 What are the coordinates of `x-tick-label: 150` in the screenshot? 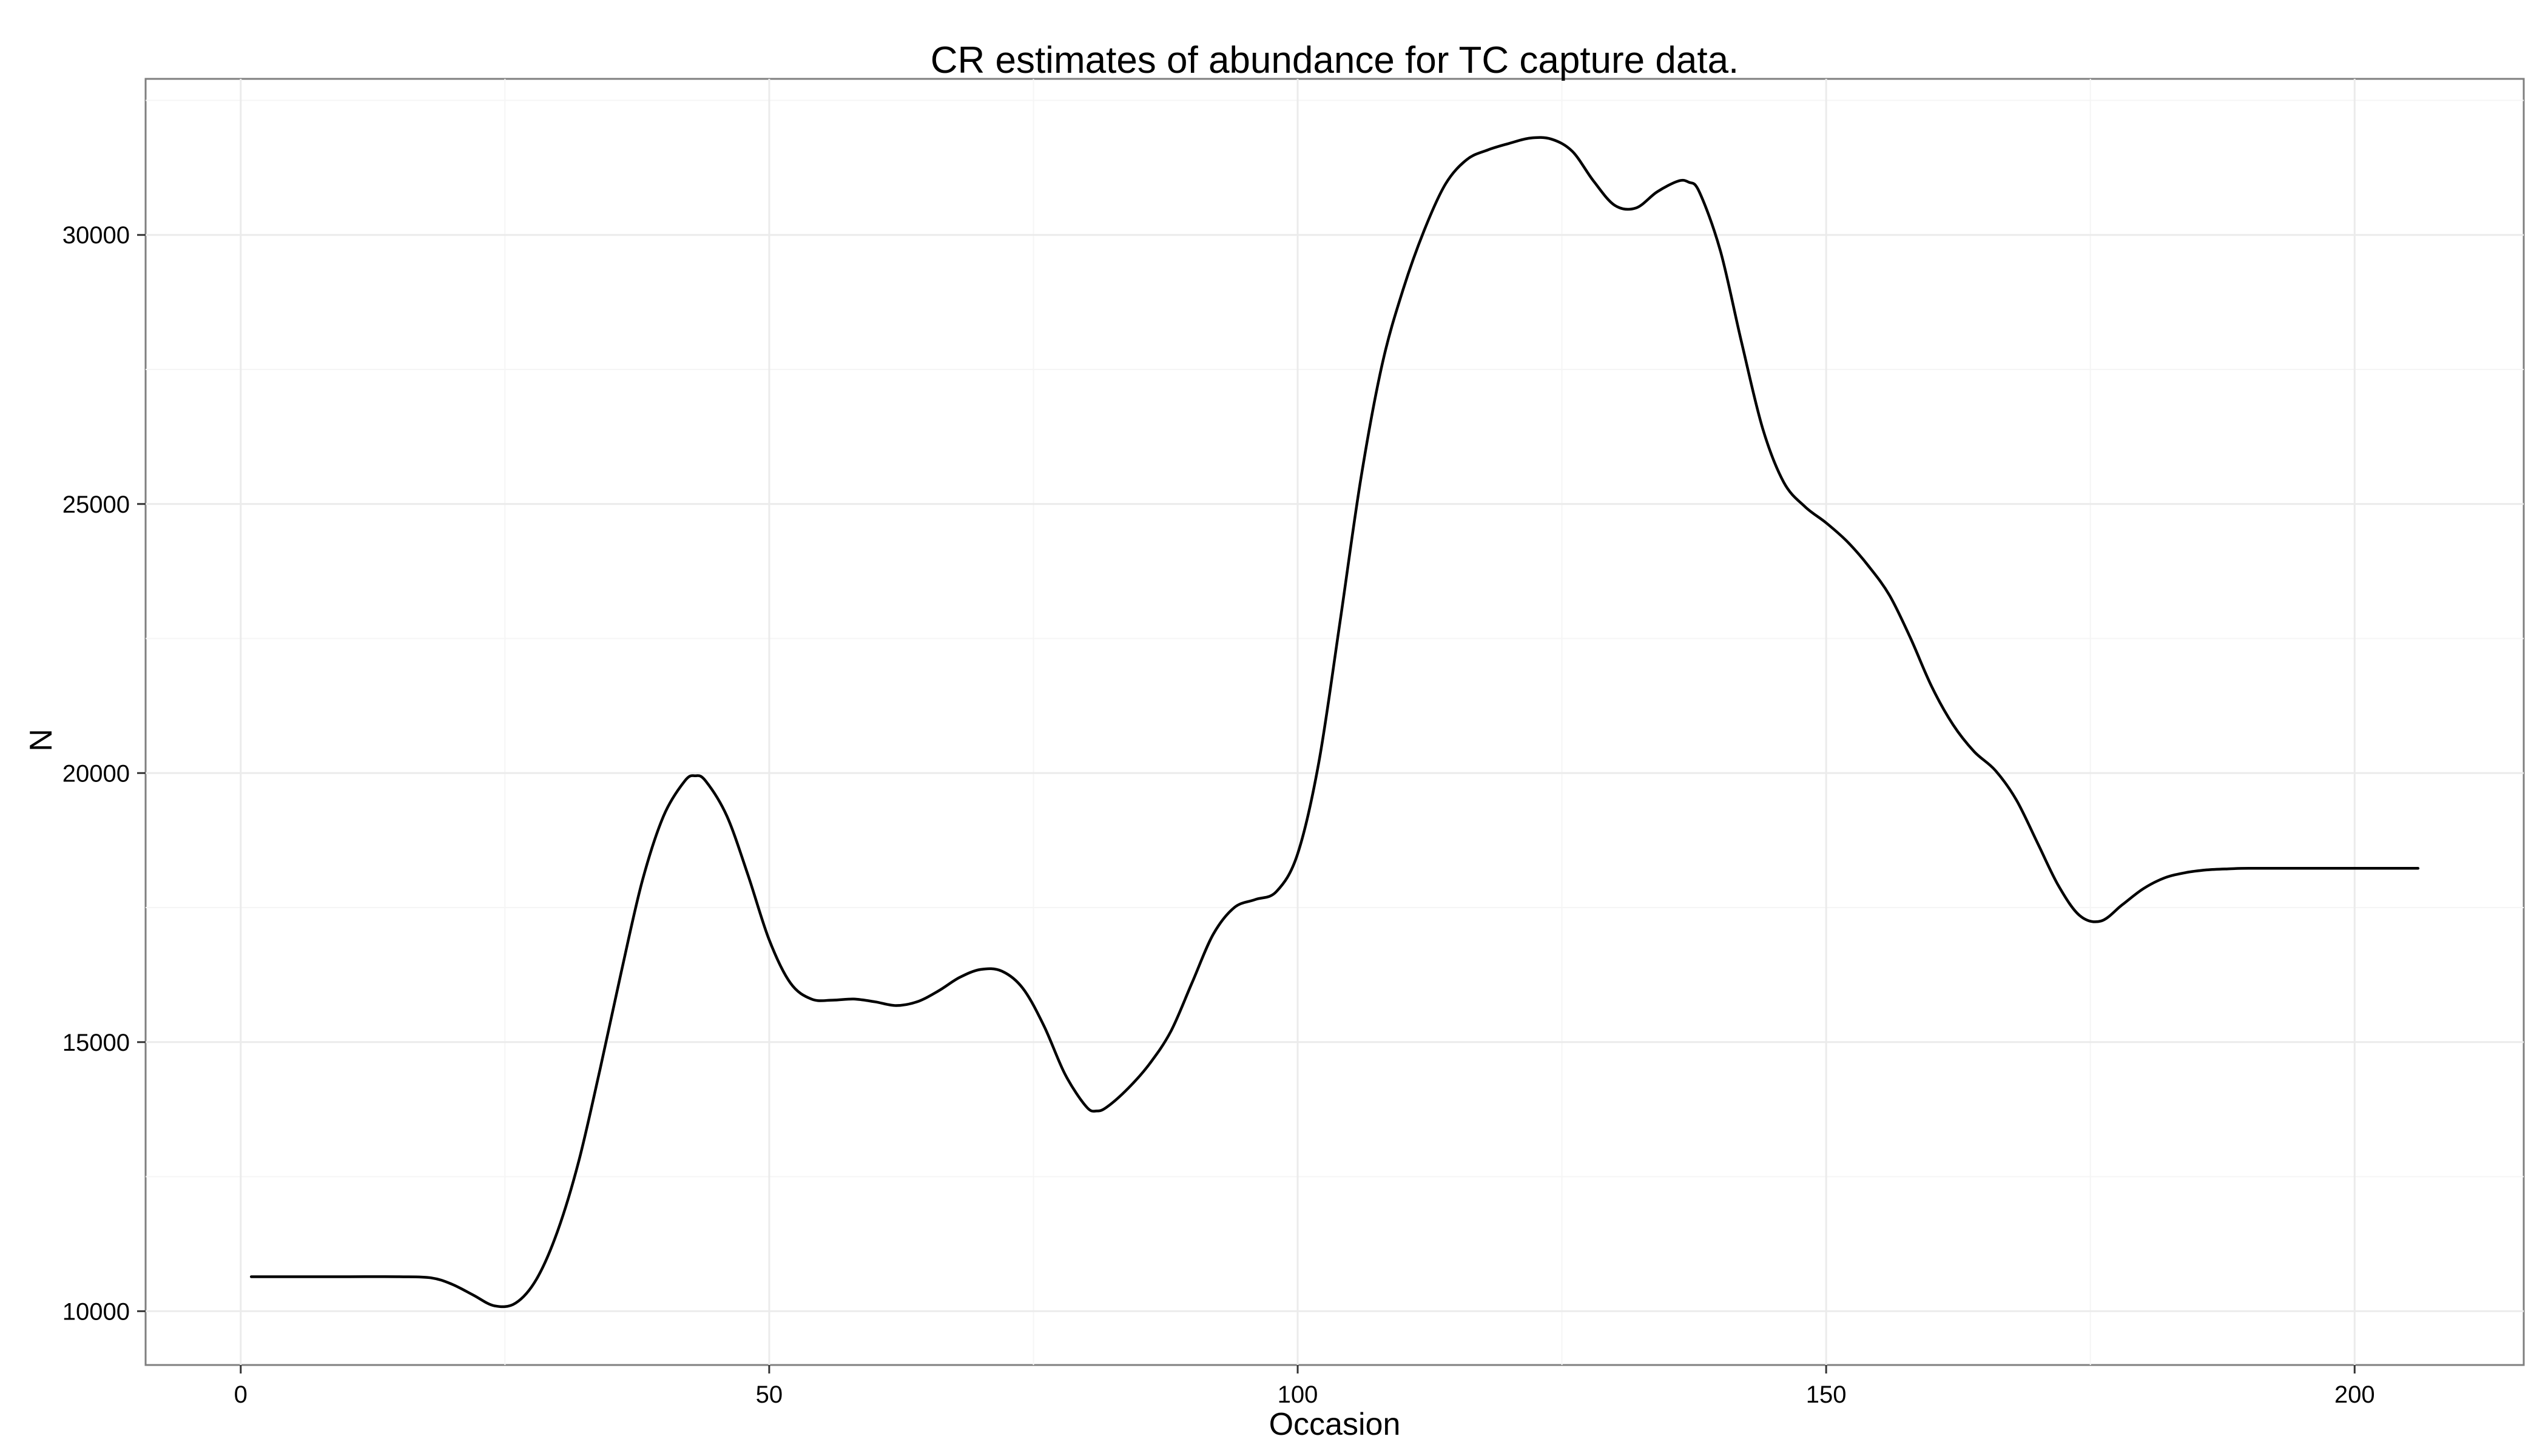 It's located at (1826, 1394).